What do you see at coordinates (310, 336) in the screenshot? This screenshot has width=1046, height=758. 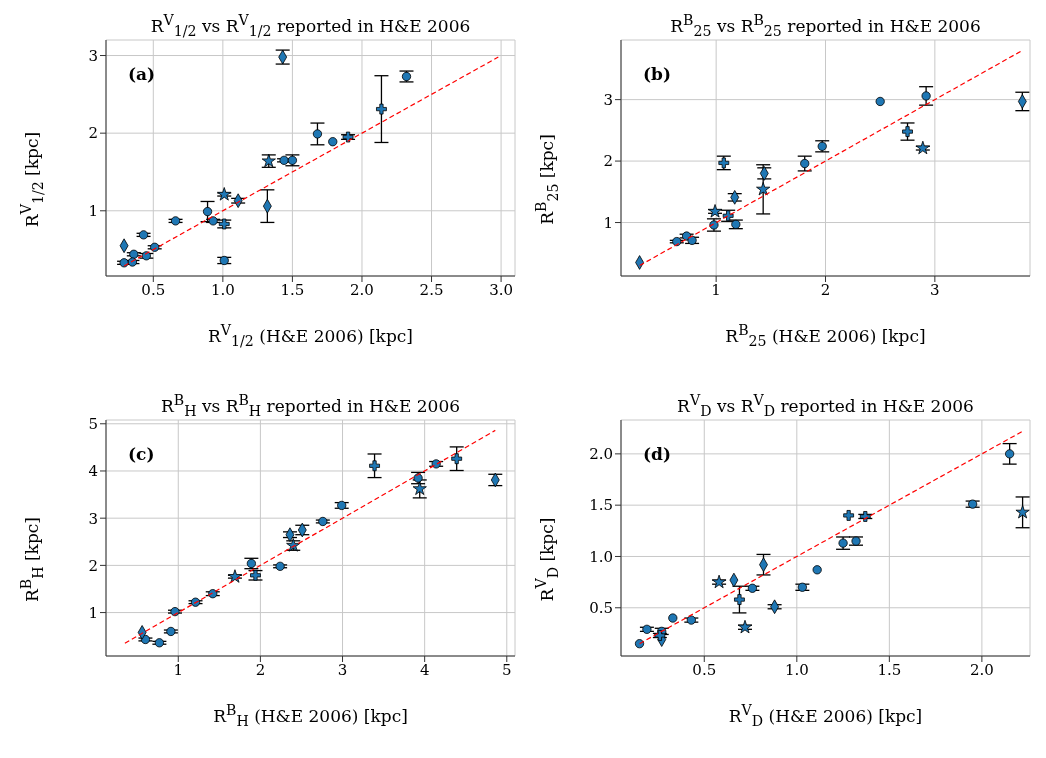 I see `x-axis-title: R$^{V}$$_{1/2}$ (H&E 2006) [kpc]` at bounding box center [310, 336].